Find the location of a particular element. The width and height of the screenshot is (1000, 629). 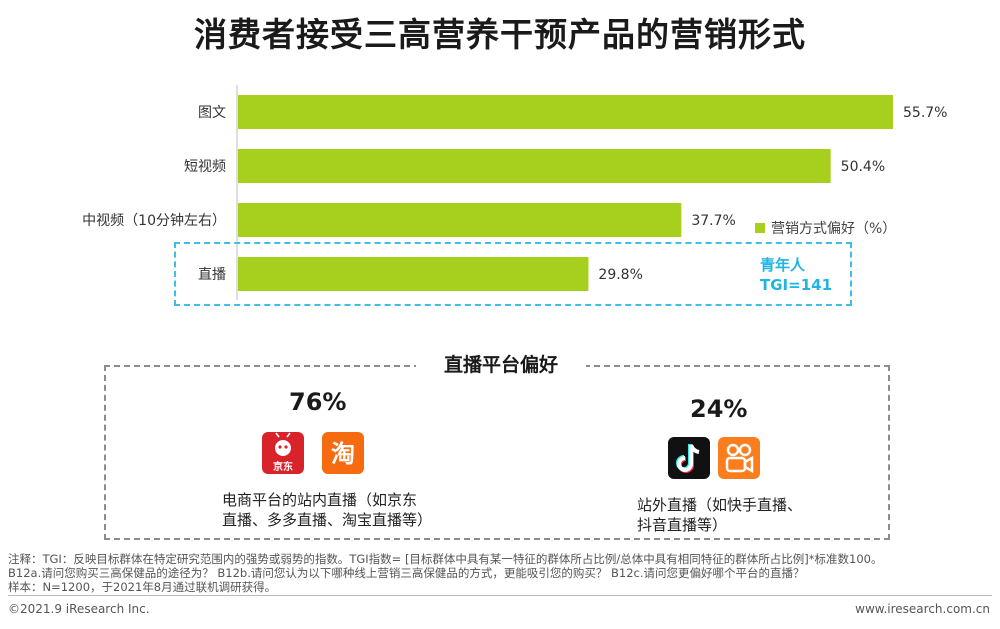

taobao-logo-text: 淘 is located at coordinates (343, 454).